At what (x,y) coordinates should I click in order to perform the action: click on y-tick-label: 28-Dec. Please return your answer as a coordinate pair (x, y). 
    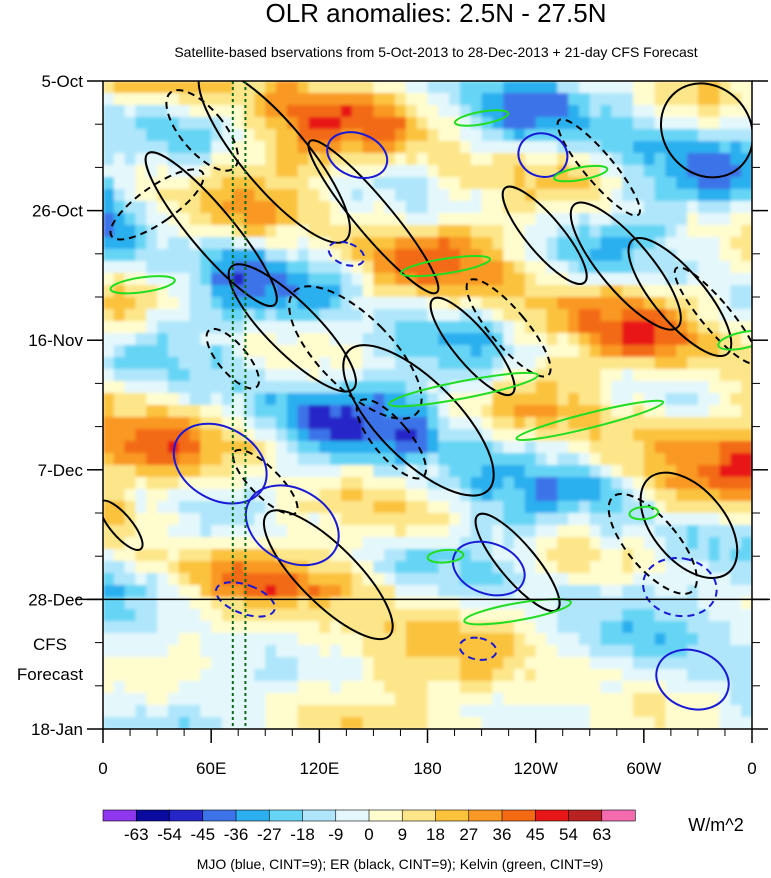
    Looking at the image, I should click on (55, 599).